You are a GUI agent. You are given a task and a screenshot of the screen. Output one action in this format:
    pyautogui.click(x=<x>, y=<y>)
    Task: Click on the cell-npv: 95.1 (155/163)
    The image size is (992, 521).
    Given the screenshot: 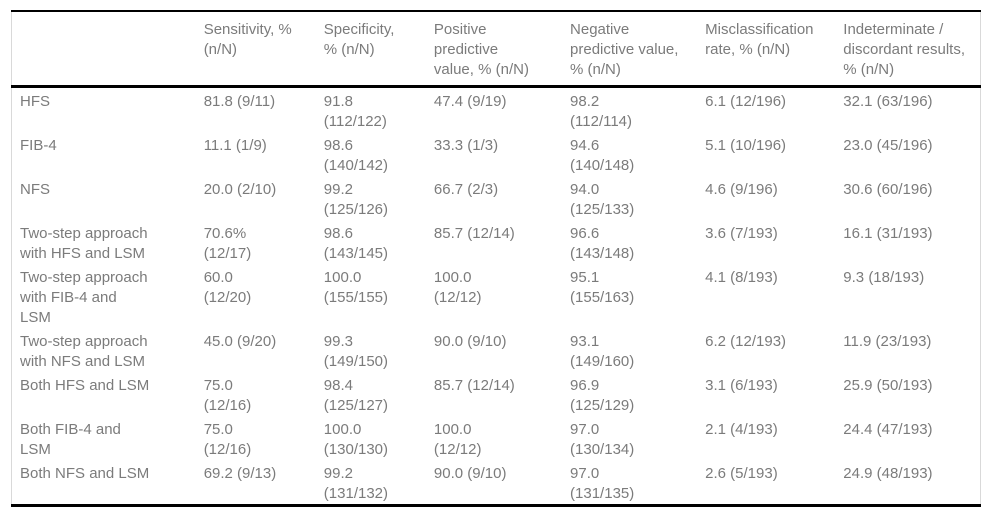 What is the action you would take?
    pyautogui.click(x=602, y=287)
    